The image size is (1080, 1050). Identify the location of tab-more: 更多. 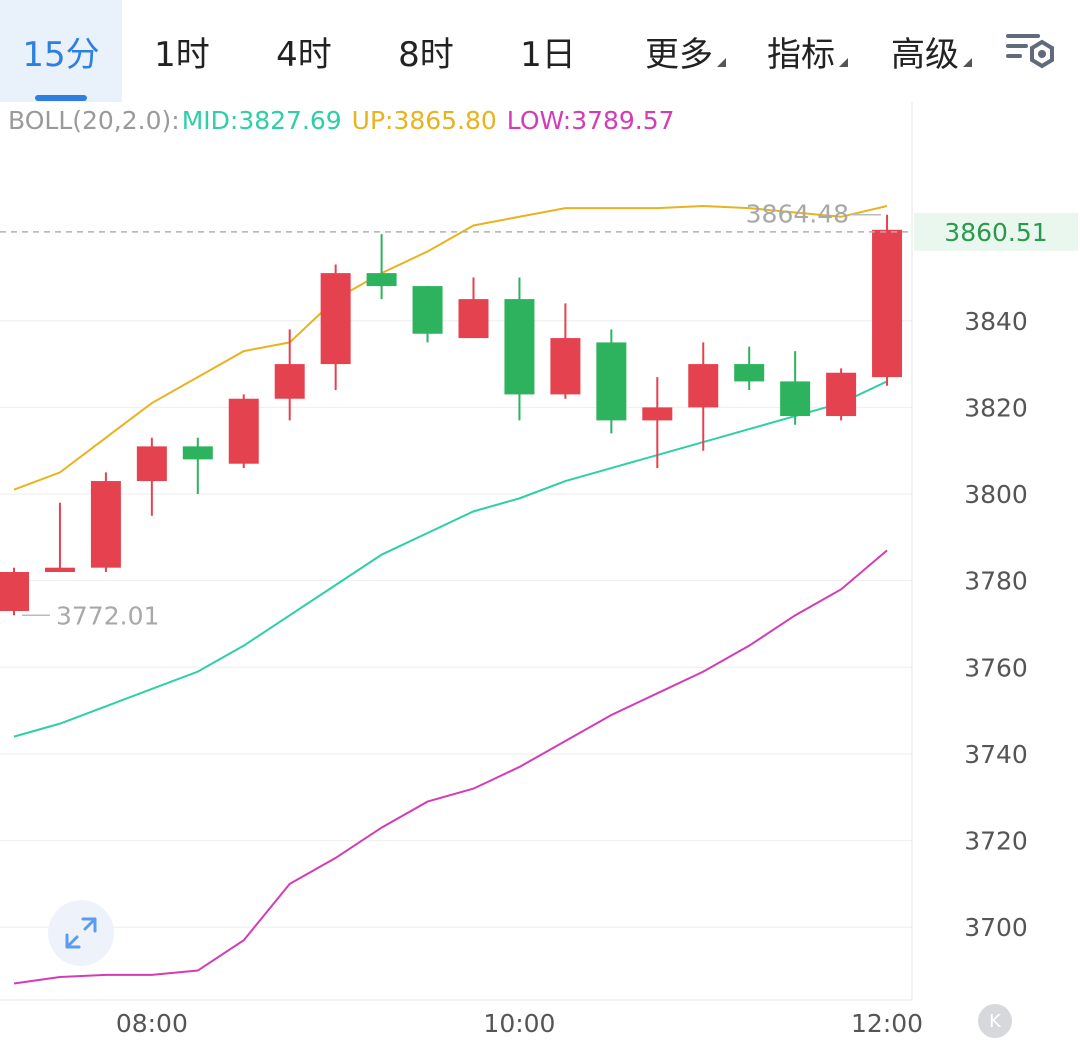
(679, 51).